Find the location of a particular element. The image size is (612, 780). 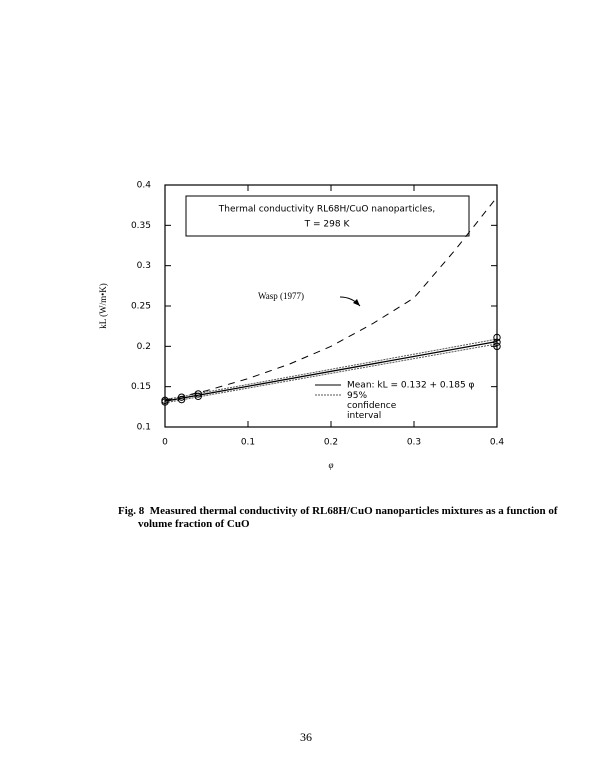

arrow-head is located at coordinates (356, 302).